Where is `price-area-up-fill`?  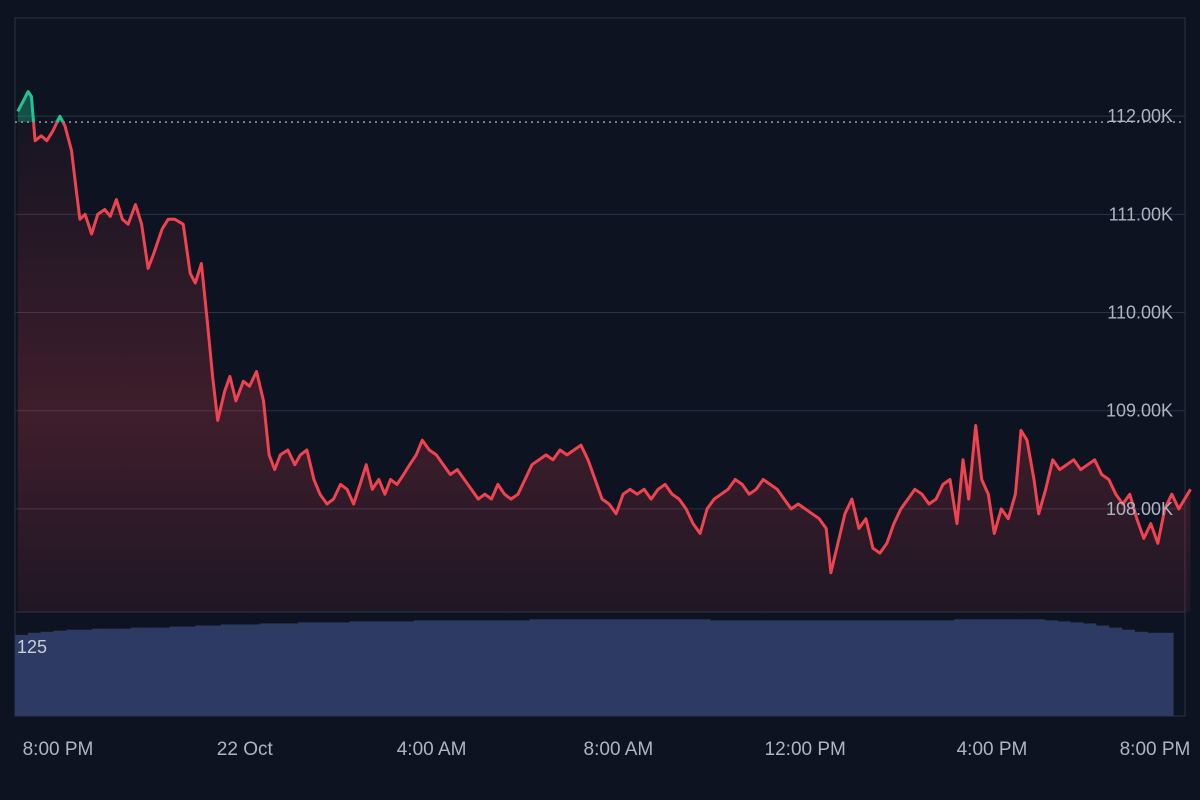 price-area-up-fill is located at coordinates (604, 107).